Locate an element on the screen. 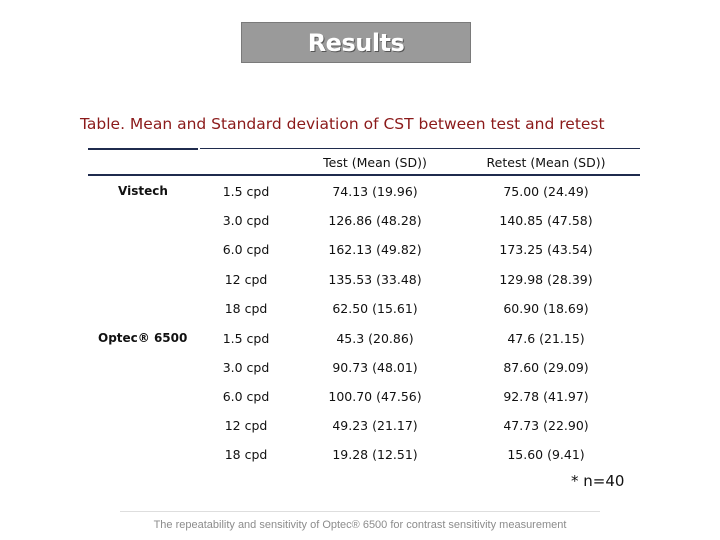  retest-cell: 15.60 (9.41) is located at coordinates (546, 454).